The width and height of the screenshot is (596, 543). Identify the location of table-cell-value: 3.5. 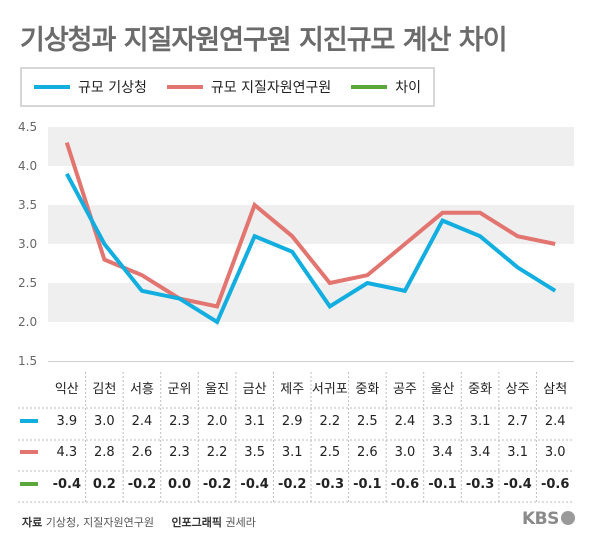
(254, 452).